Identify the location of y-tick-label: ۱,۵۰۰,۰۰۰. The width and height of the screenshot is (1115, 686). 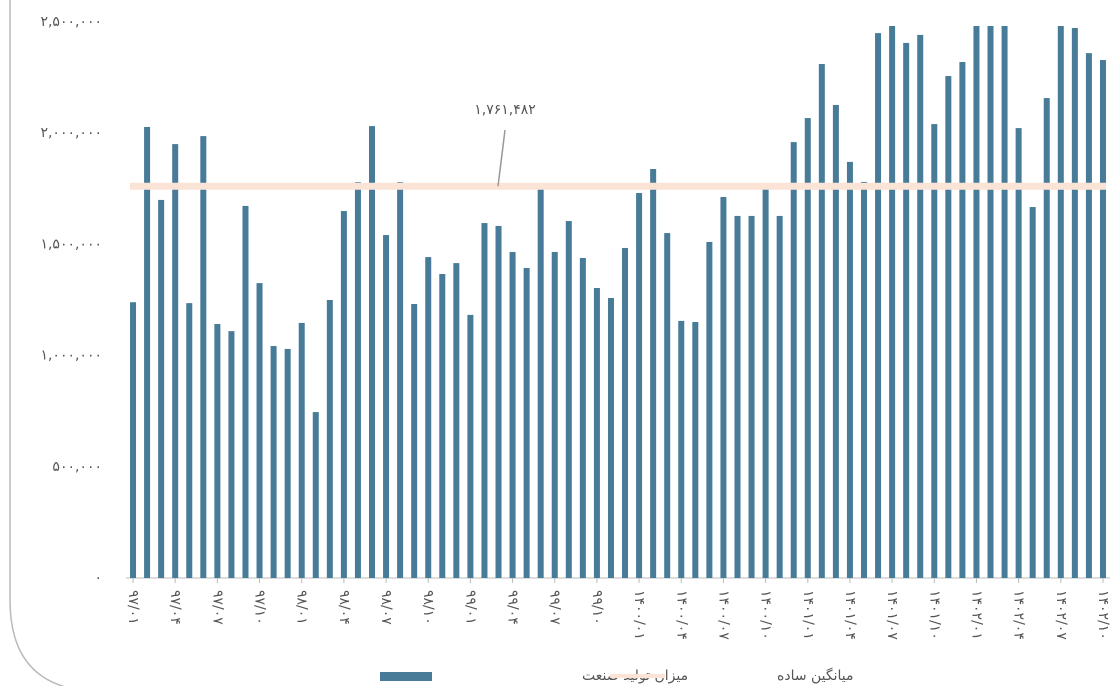
(71, 244).